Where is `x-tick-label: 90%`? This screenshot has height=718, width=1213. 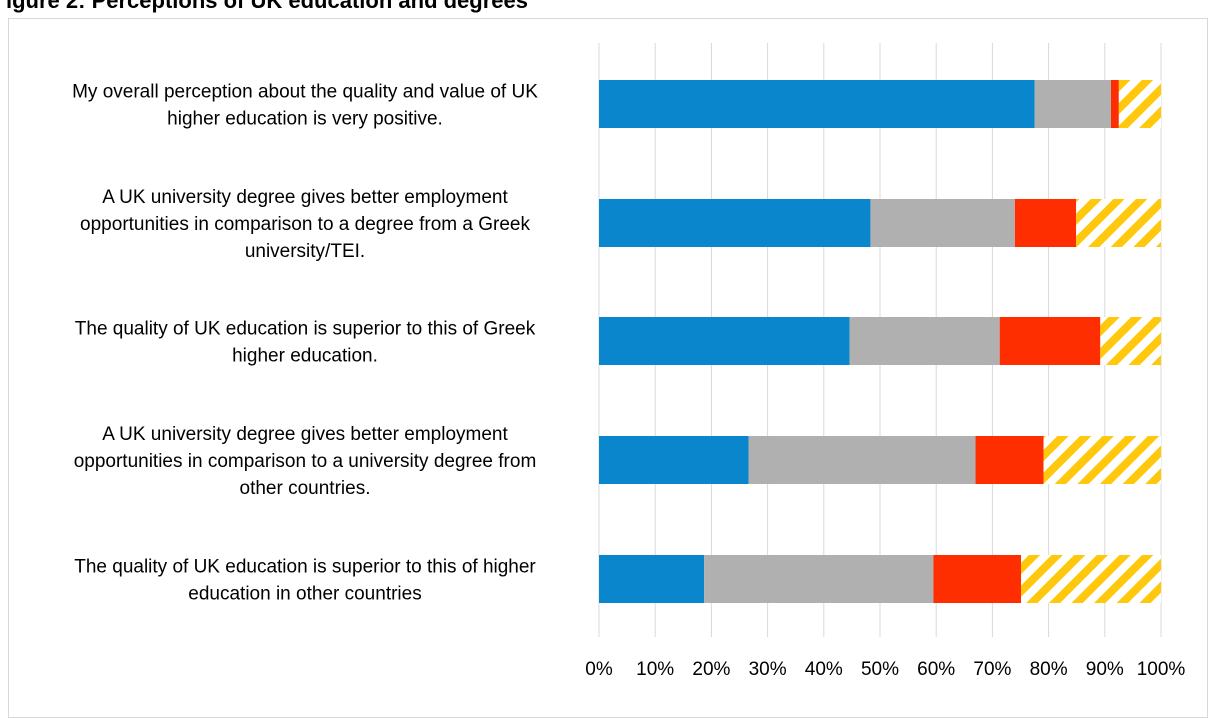
x-tick-label: 90% is located at coordinates (1105, 669).